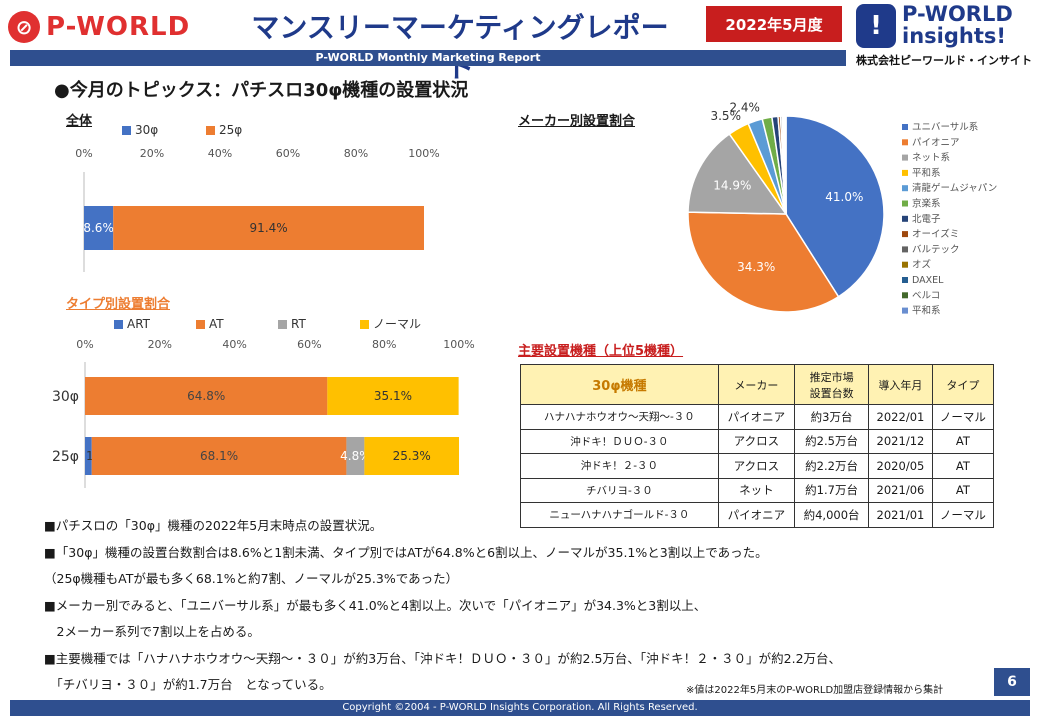 Image resolution: width=1040 pixels, height=720 pixels. Describe the element at coordinates (831, 466) in the screenshot. I see `table-cell: 約2.2万台` at that location.